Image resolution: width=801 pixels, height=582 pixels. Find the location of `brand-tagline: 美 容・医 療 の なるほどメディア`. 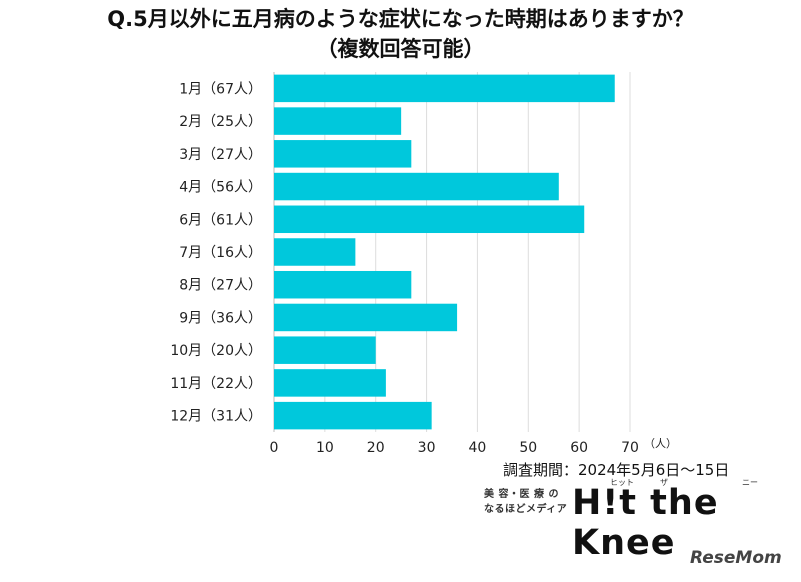

brand-tagline: 美 容・医 療 の なるほどメディア is located at coordinates (525, 502).